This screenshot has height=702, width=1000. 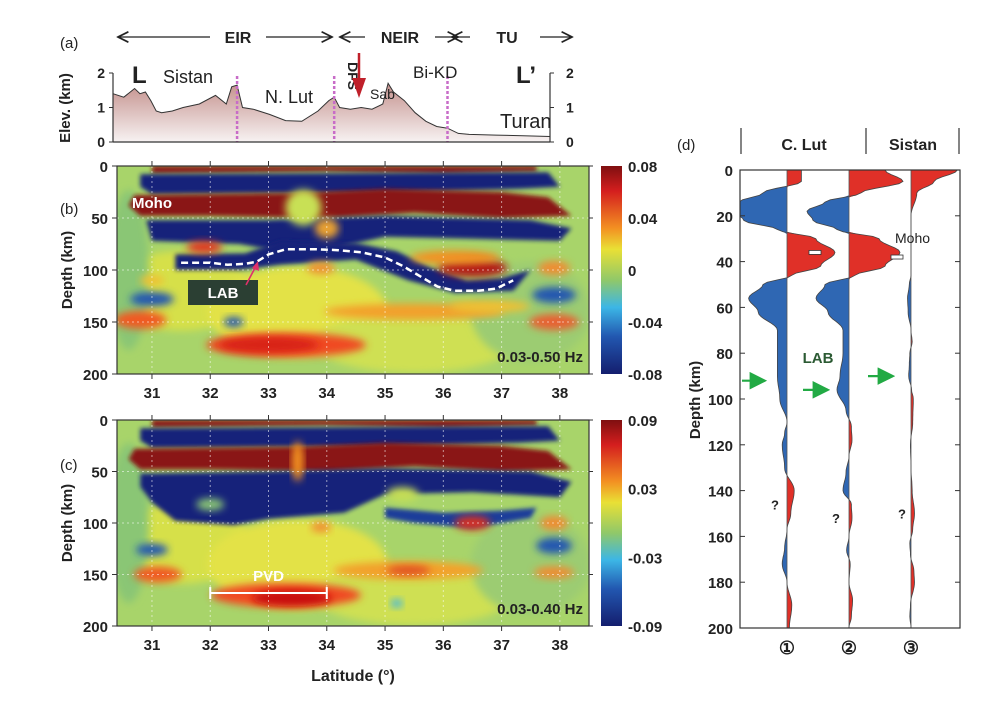 I want to click on ytick-label: 0, so click(x=104, y=167).